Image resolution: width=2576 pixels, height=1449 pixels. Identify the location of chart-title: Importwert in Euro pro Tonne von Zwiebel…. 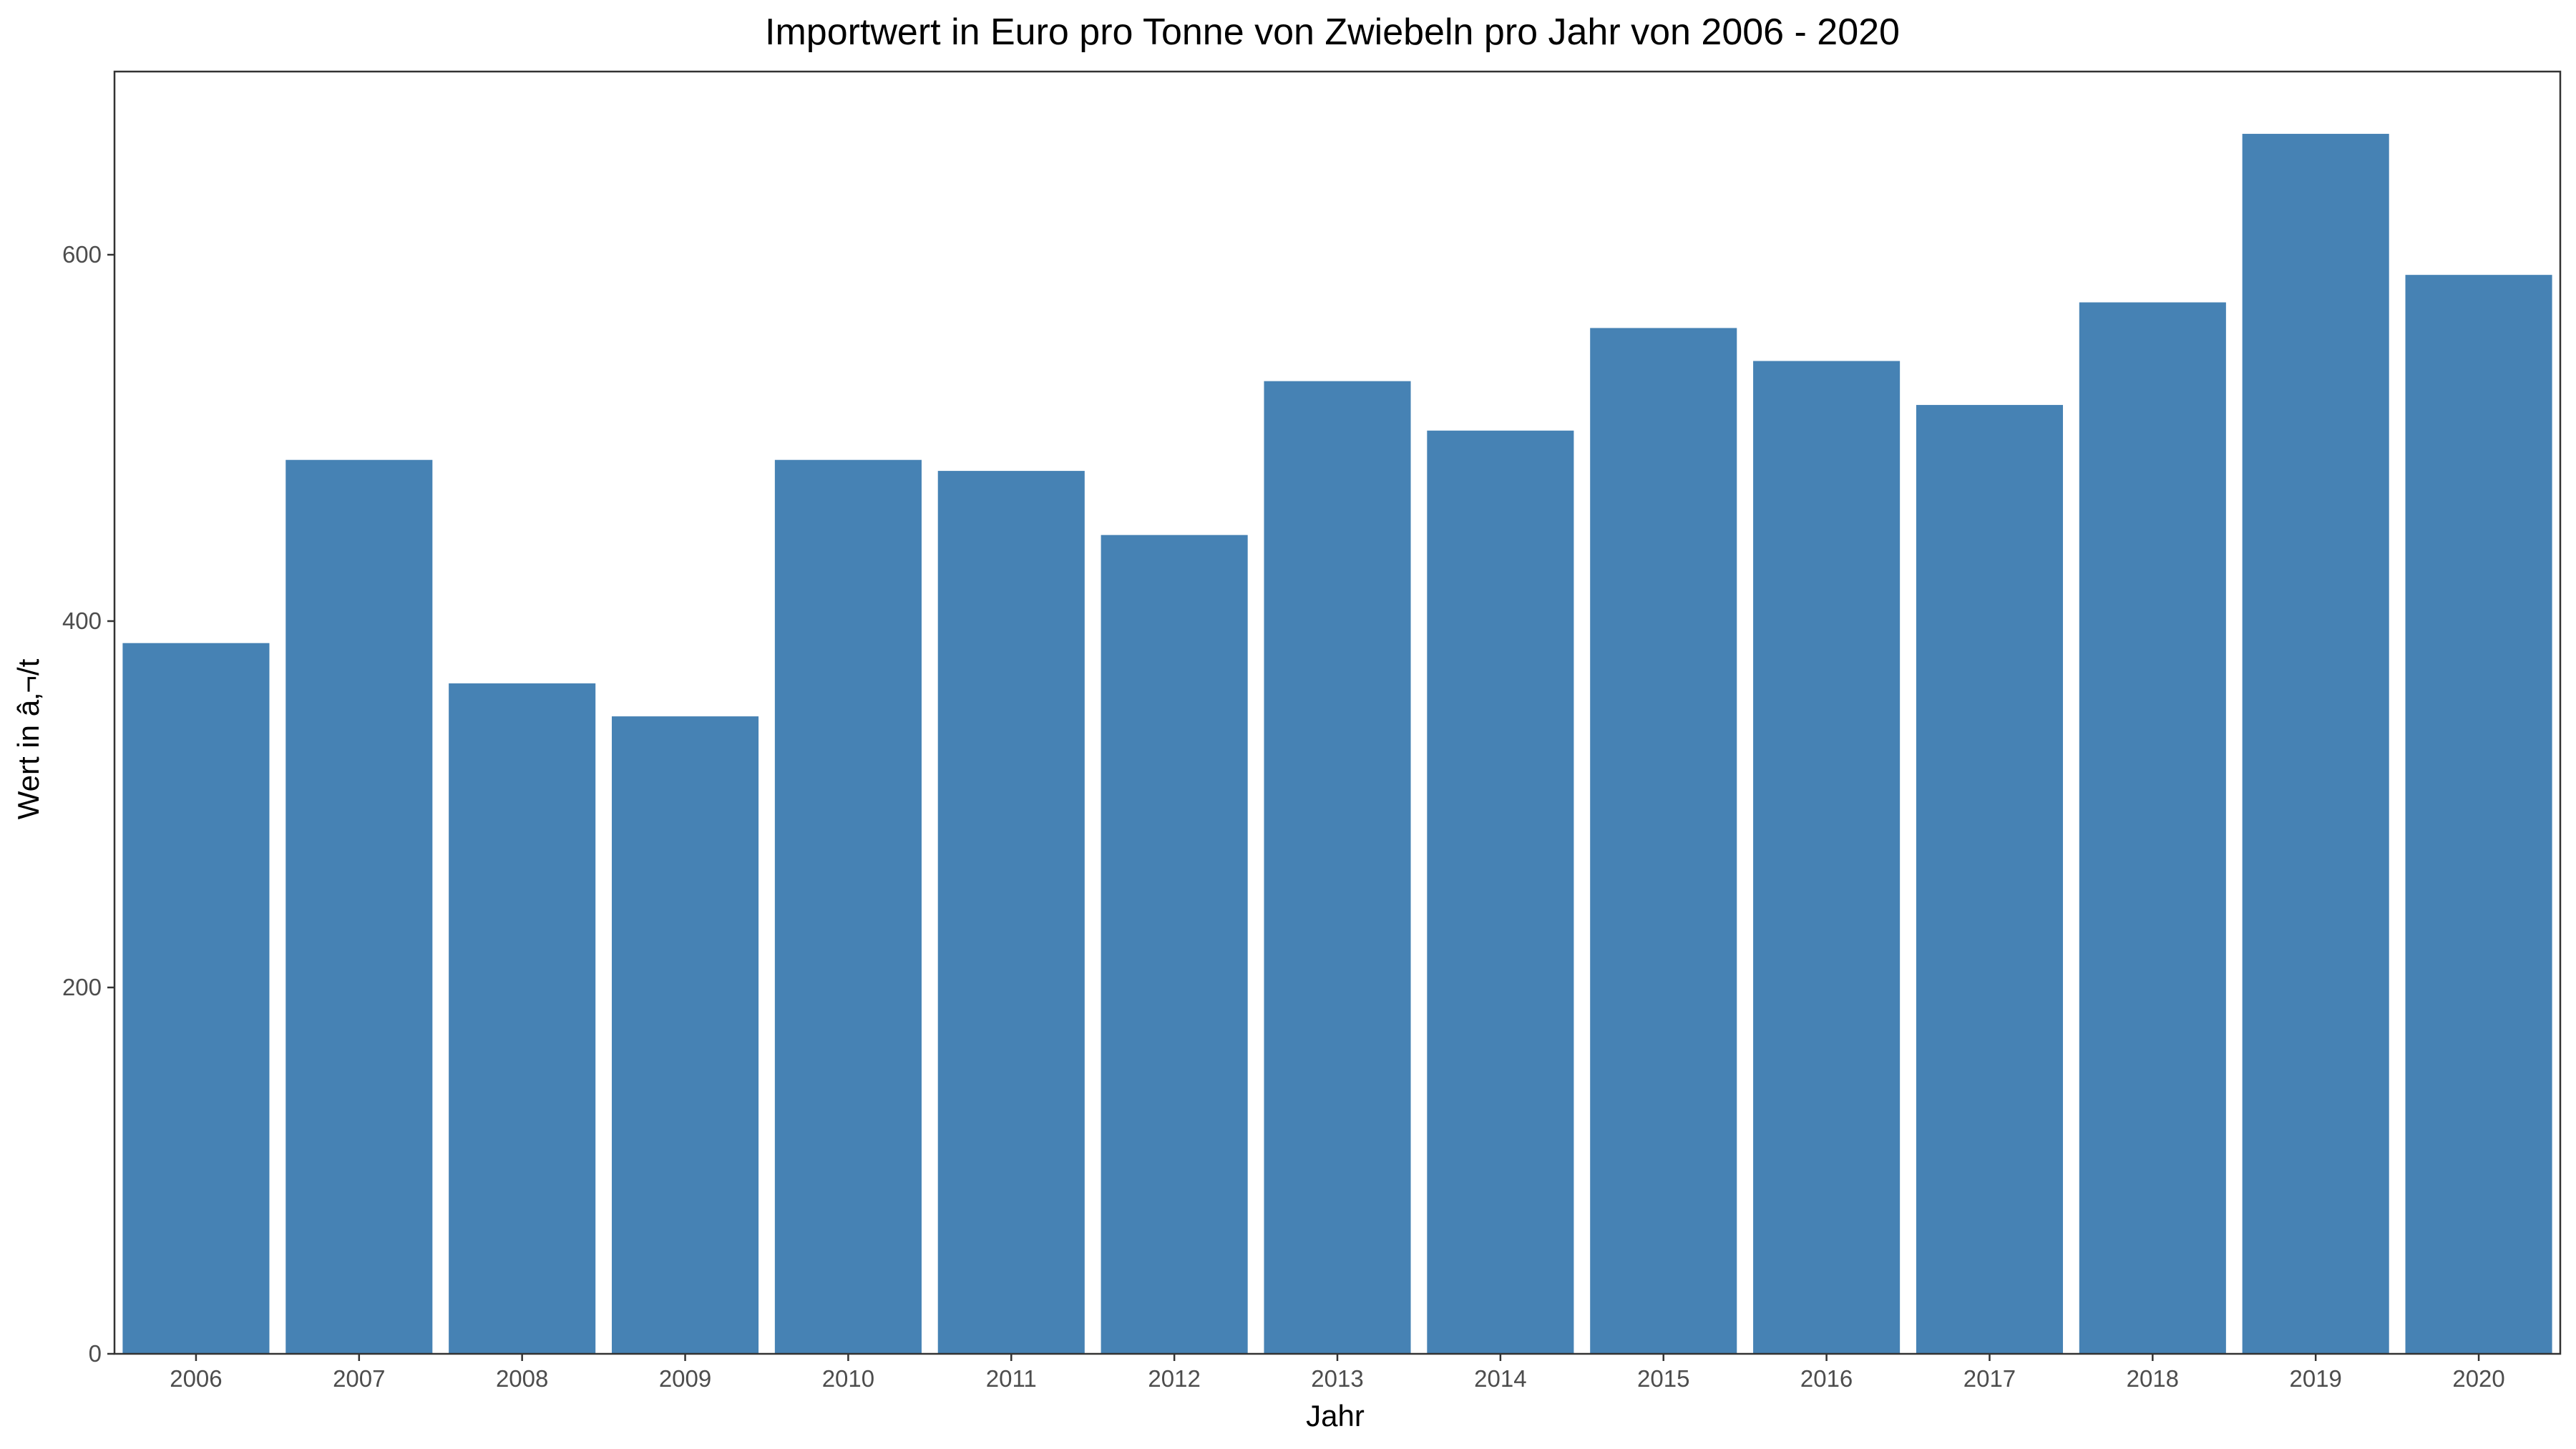
(1332, 32).